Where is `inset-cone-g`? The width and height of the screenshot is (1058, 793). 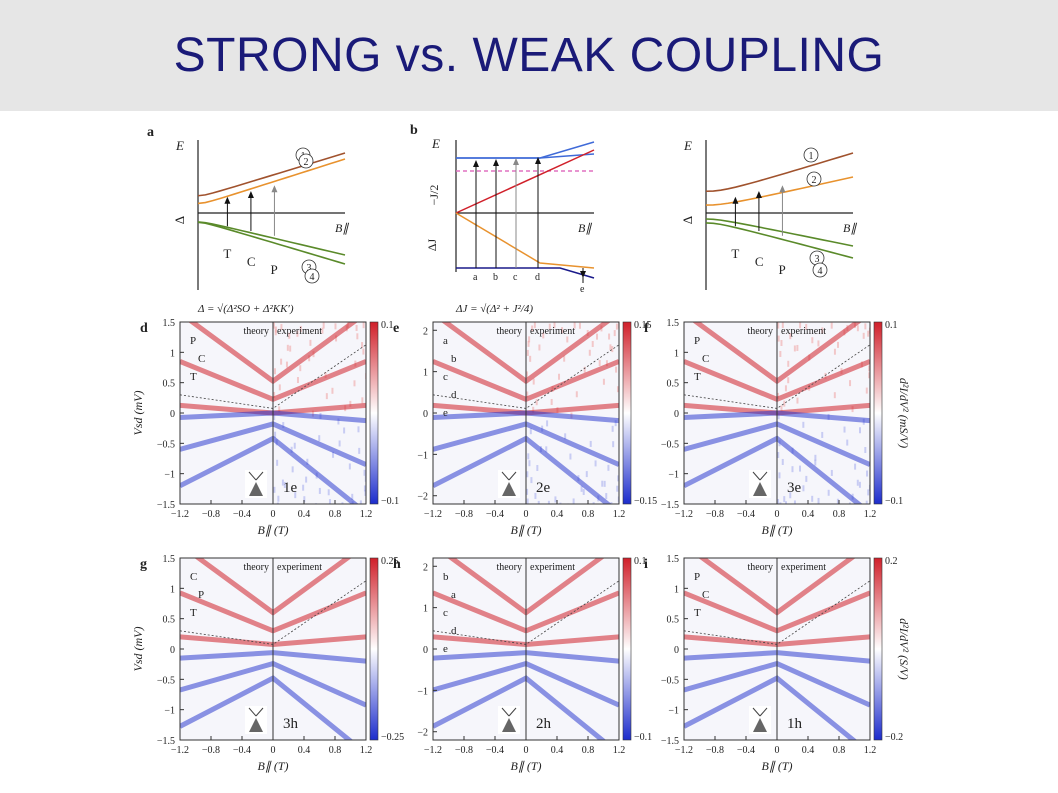
inset-cone-g is located at coordinates (256, 725).